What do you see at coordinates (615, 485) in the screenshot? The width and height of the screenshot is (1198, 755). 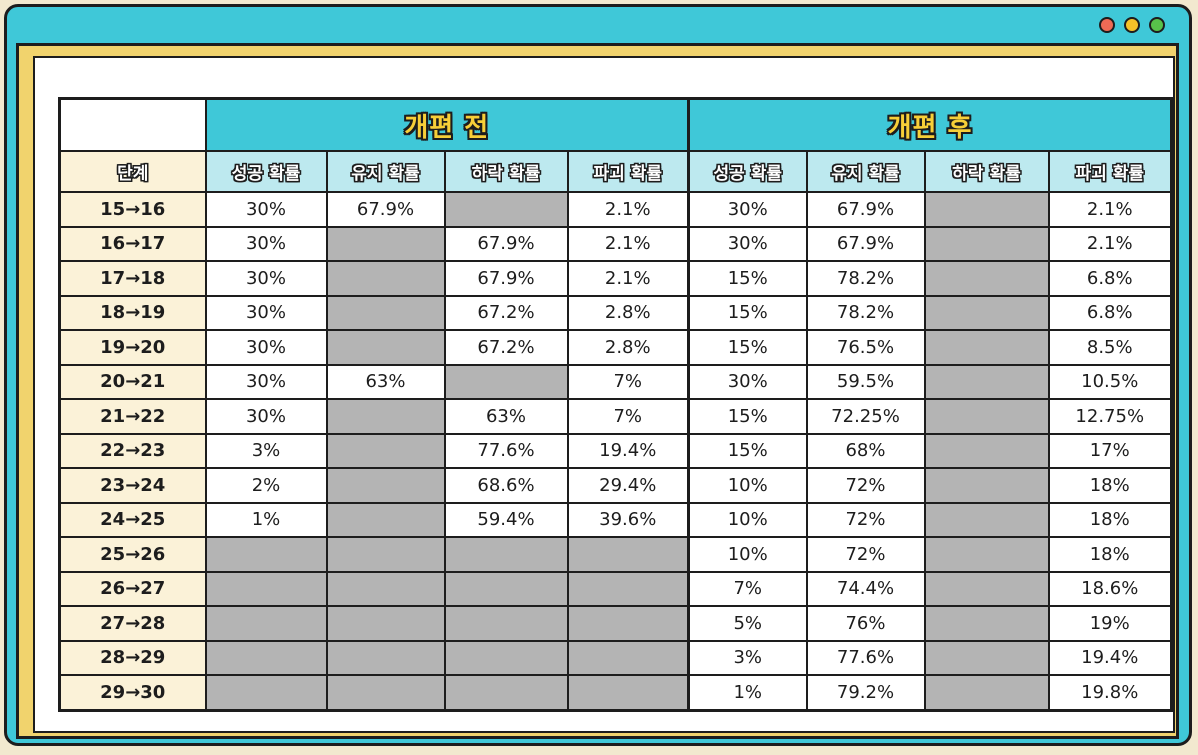 I see `table-row: 23→24 2% 68.6% 29.4% 10% 72% 18%` at bounding box center [615, 485].